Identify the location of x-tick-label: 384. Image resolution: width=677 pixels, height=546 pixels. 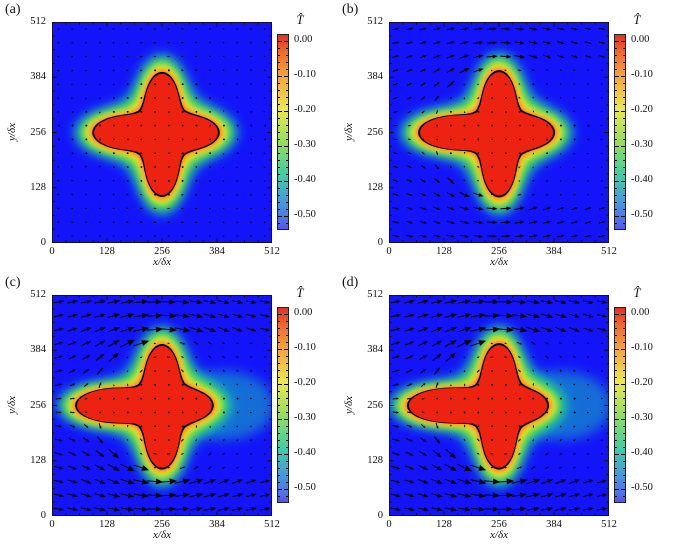
(217, 251).